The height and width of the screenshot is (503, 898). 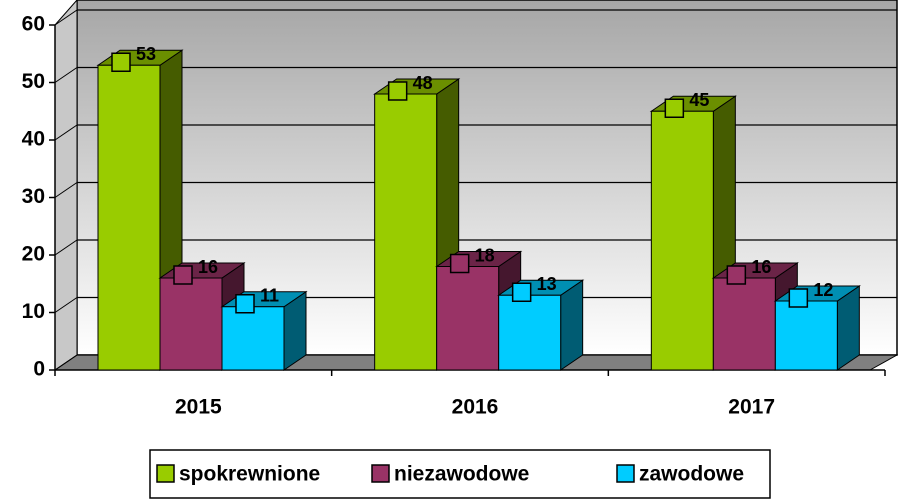 What do you see at coordinates (475, 407) in the screenshot?
I see `x-tick-label: 2016` at bounding box center [475, 407].